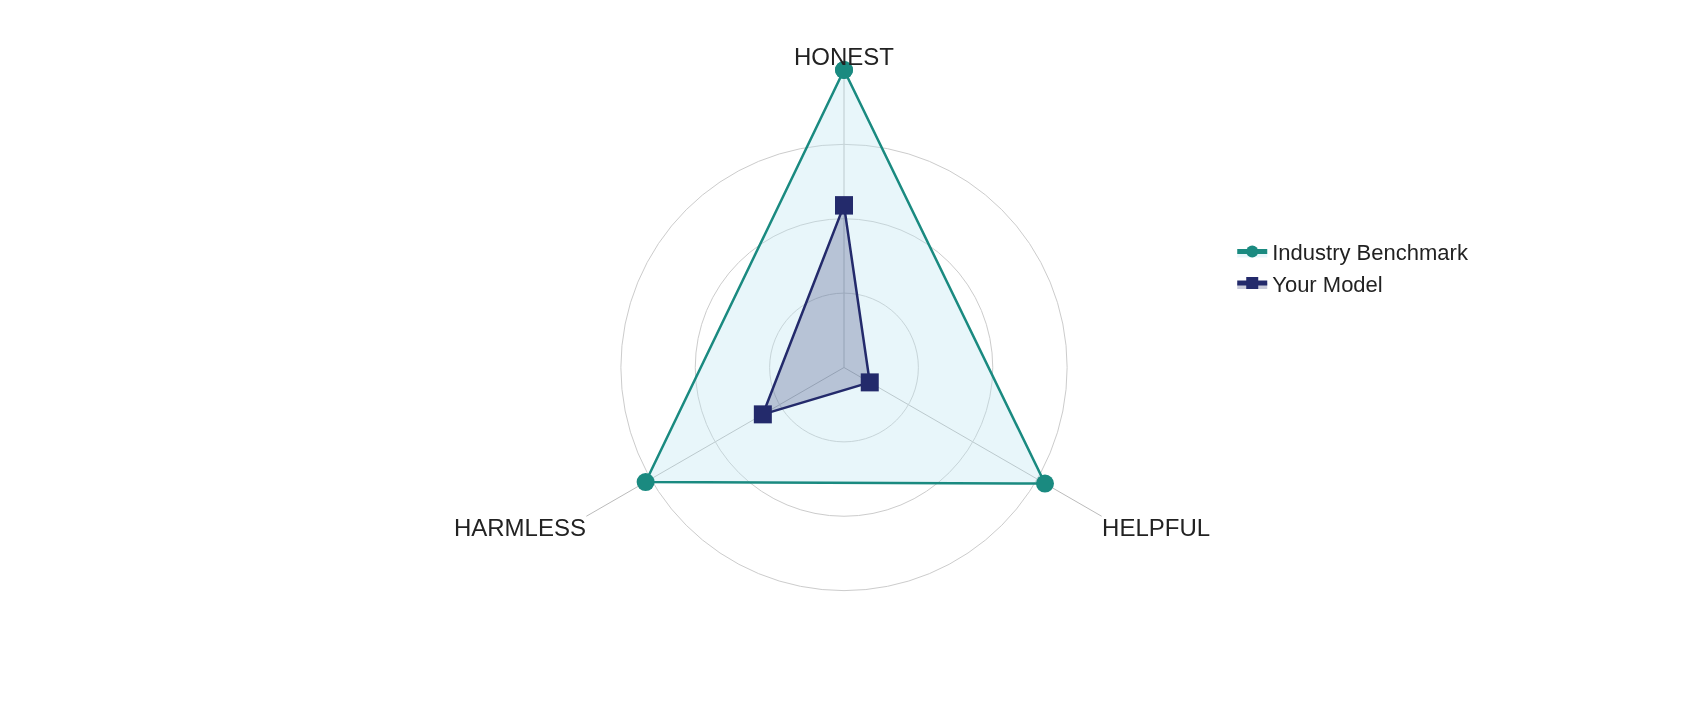 The image size is (1688, 725). What do you see at coordinates (844, 56) in the screenshot?
I see `spoke-label: HONEST` at bounding box center [844, 56].